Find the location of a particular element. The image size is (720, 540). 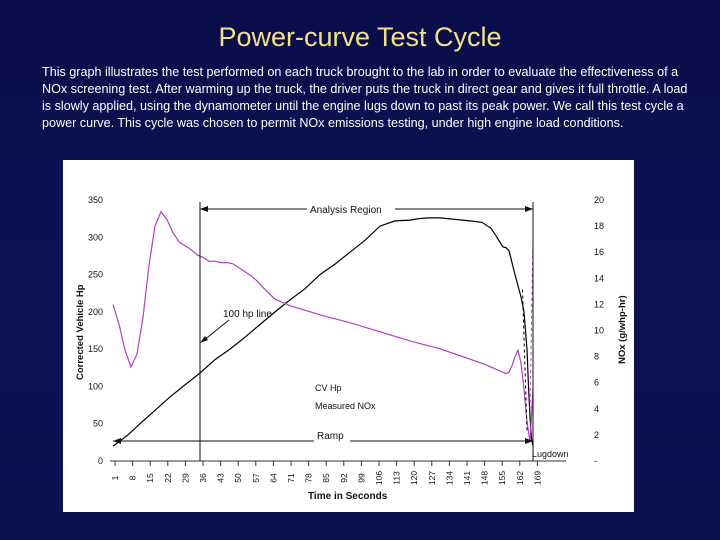

y2-tick-label: 6 is located at coordinates (596, 383).